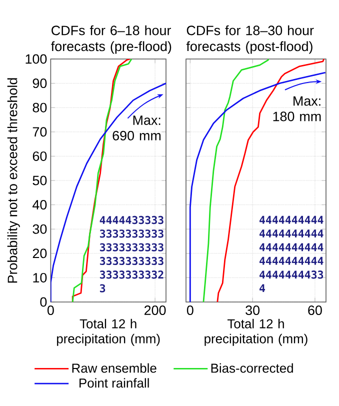  I want to click on y-tick-label: 30, so click(39, 229).